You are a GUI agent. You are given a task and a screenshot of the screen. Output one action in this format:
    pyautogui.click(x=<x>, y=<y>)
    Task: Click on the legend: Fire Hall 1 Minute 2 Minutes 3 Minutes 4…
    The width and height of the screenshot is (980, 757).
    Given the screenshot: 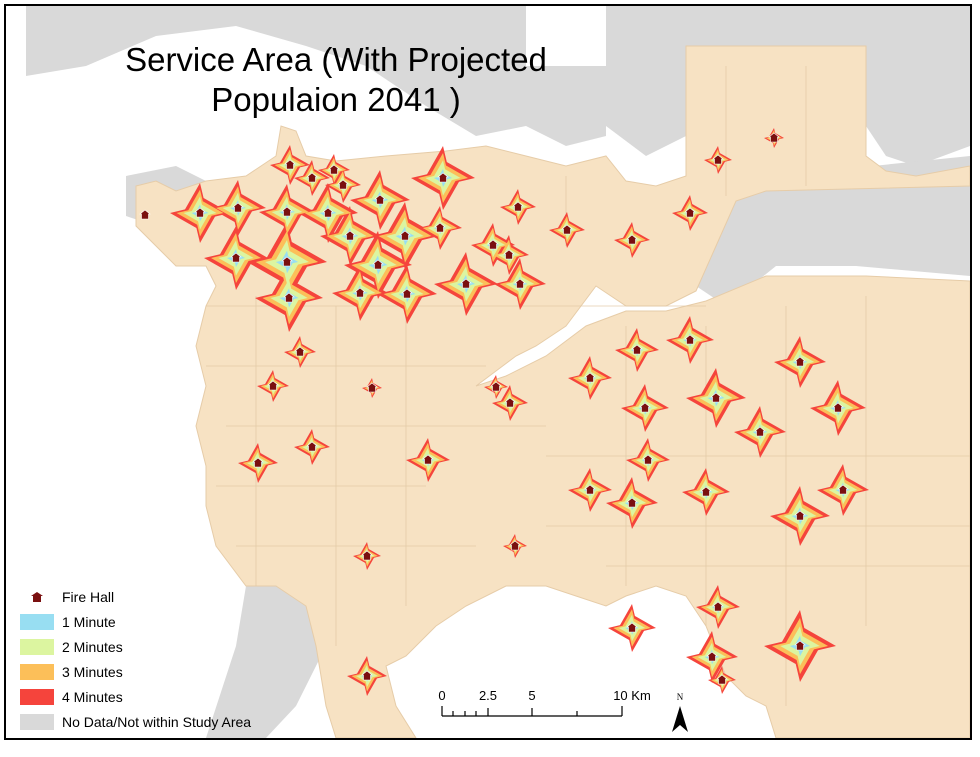 What is the action you would take?
    pyautogui.click(x=135, y=659)
    